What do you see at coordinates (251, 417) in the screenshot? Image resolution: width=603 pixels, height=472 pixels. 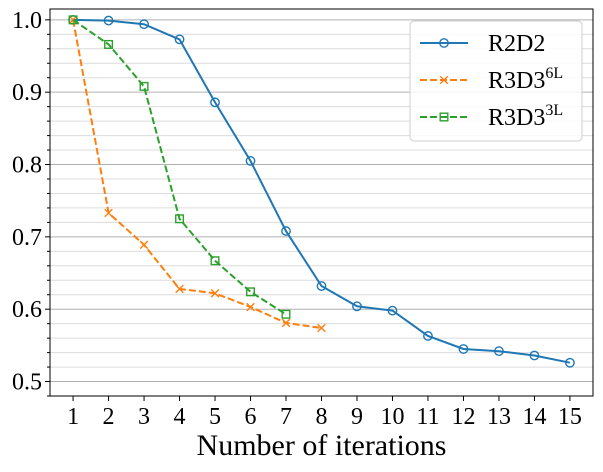 I see `x-tick-label: 6` at bounding box center [251, 417].